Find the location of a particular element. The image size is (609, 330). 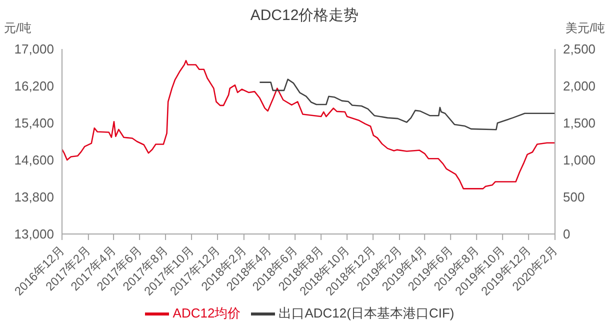

chart-title: ADC12价格走势 is located at coordinates (304, 15).